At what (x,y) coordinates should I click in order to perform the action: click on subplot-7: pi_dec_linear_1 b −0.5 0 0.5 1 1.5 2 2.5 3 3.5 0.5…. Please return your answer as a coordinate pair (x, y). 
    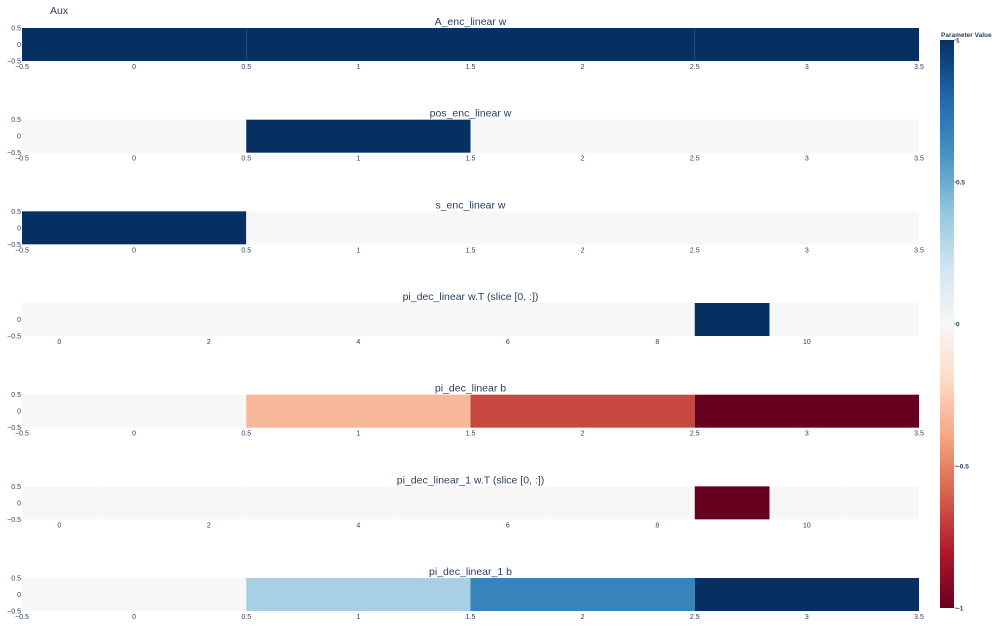
    Looking at the image, I should click on (465, 593).